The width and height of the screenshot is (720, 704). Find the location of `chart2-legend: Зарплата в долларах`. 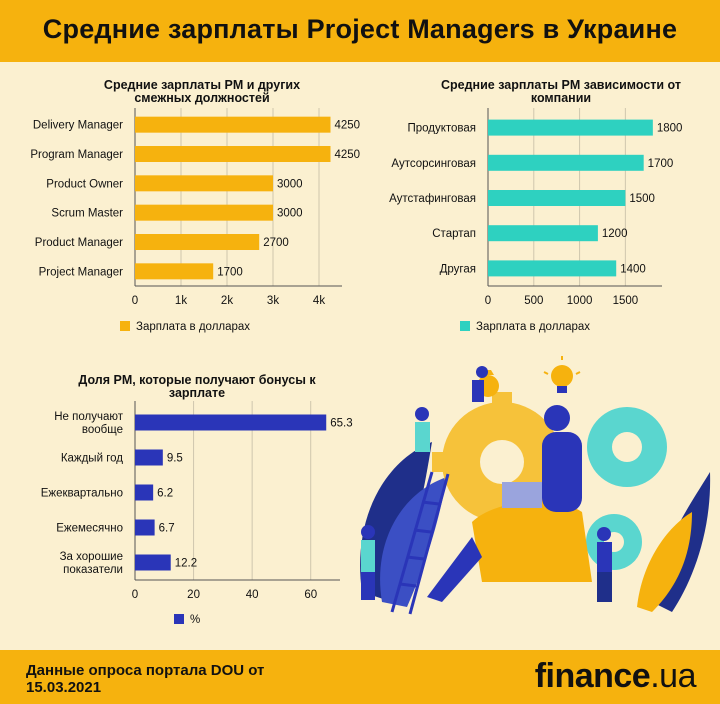

chart2-legend: Зарплата в долларах is located at coordinates (525, 327).